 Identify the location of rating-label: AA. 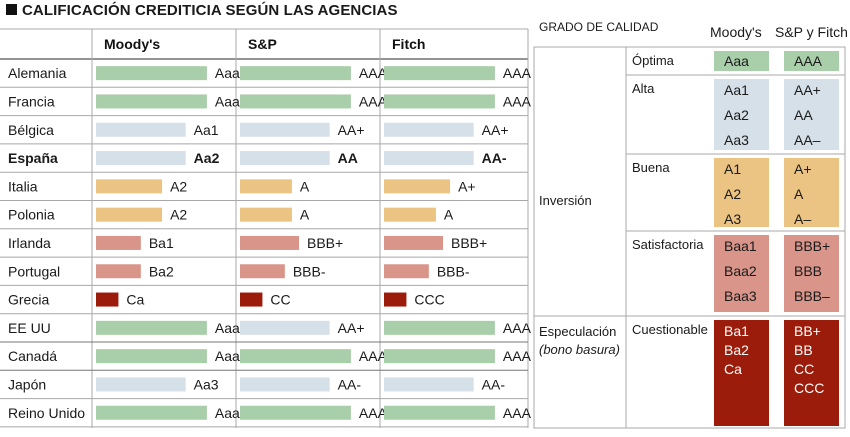
(348, 158).